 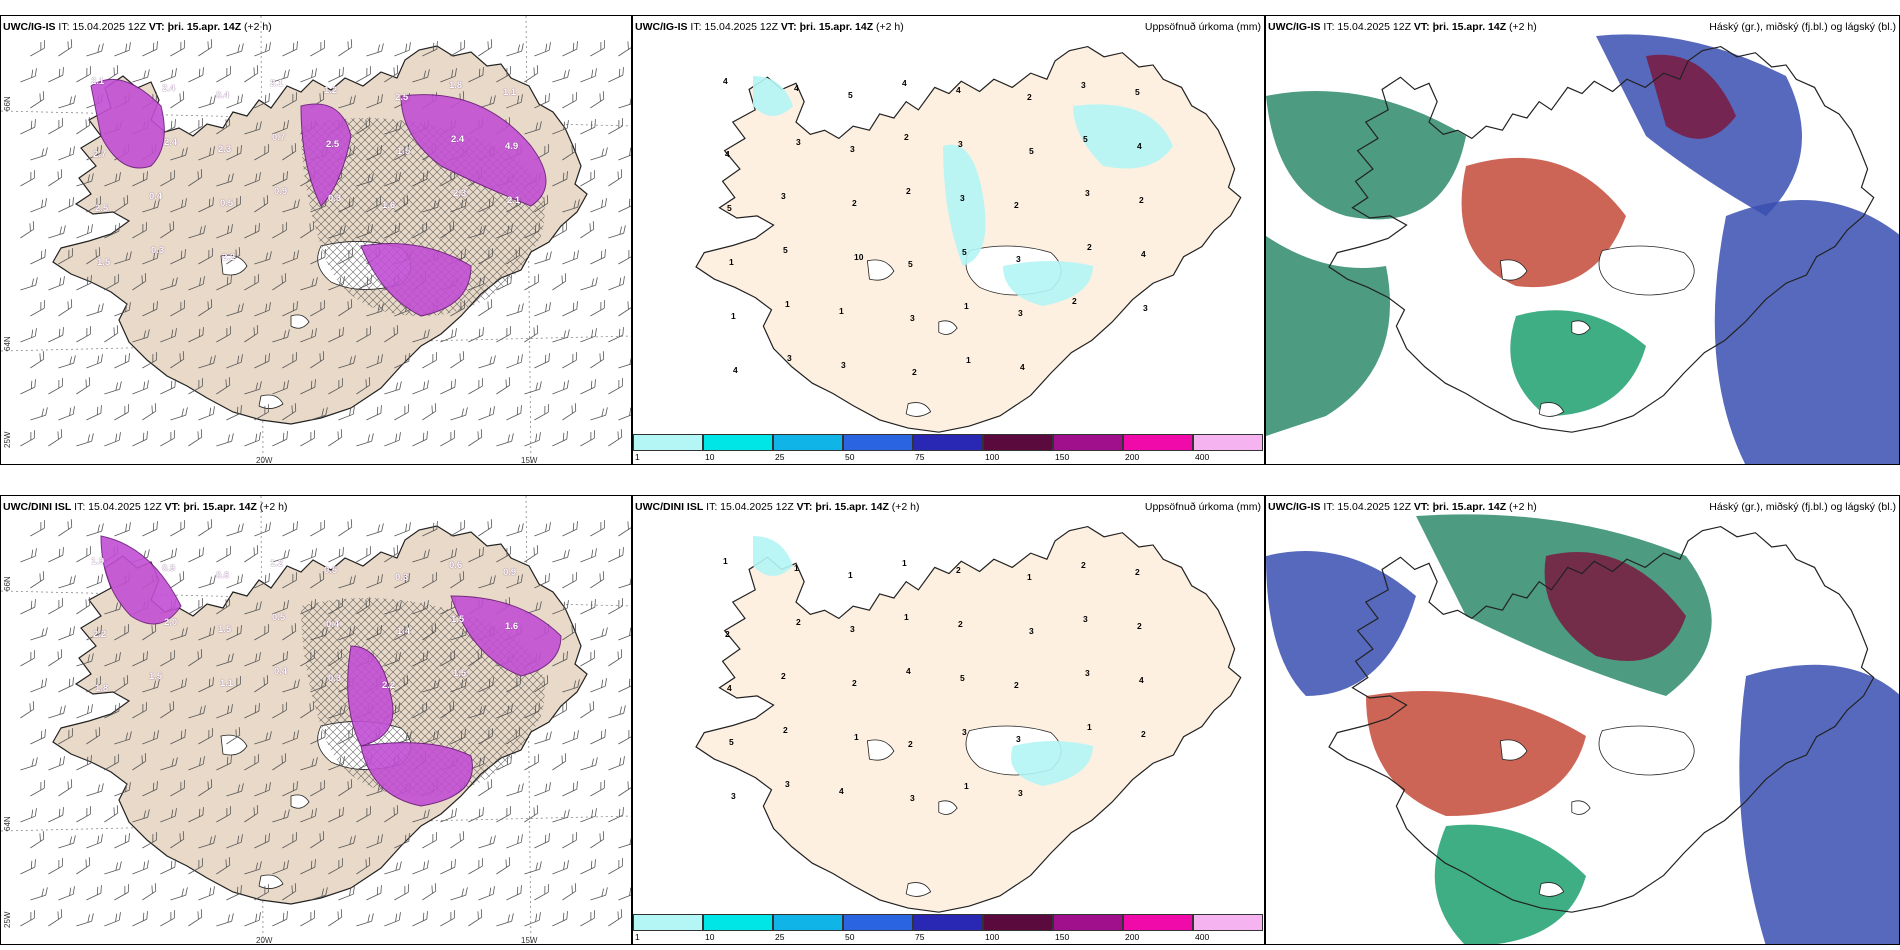 I want to click on precip-value: 3, so click(x=960, y=144).